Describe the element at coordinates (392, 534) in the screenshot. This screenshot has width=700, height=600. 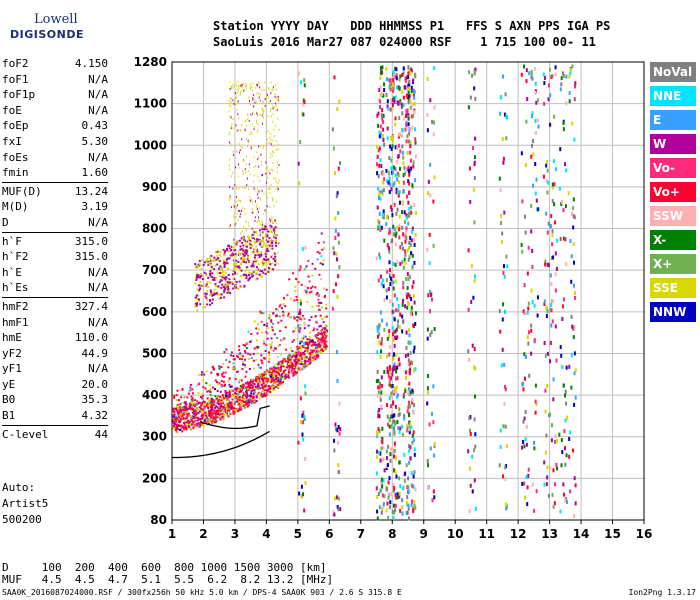
I see `x-tick-label: 8` at that location.